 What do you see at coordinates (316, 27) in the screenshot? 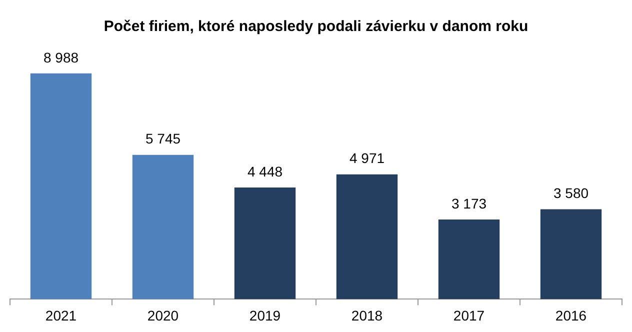
I see `chart-title: Počet firiem, ktoré naposledy podali závierku v danom roku` at bounding box center [316, 27].